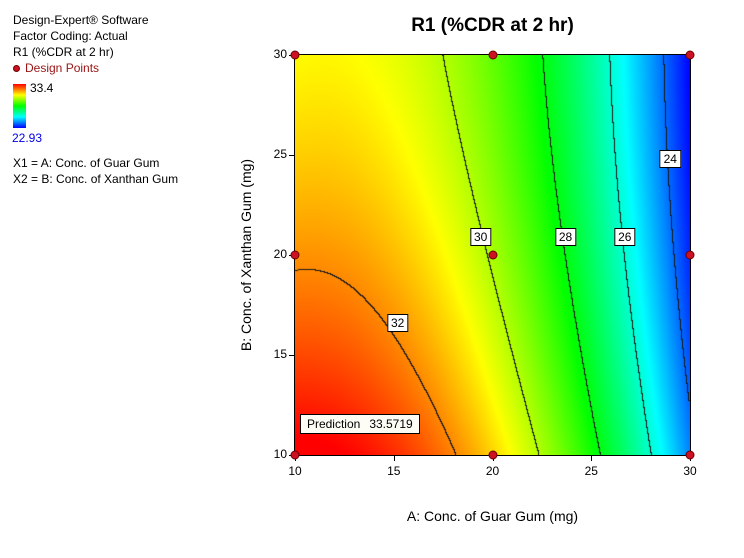 The height and width of the screenshot is (558, 744). What do you see at coordinates (690, 471) in the screenshot?
I see `x-axis-tick-label: 30` at bounding box center [690, 471].